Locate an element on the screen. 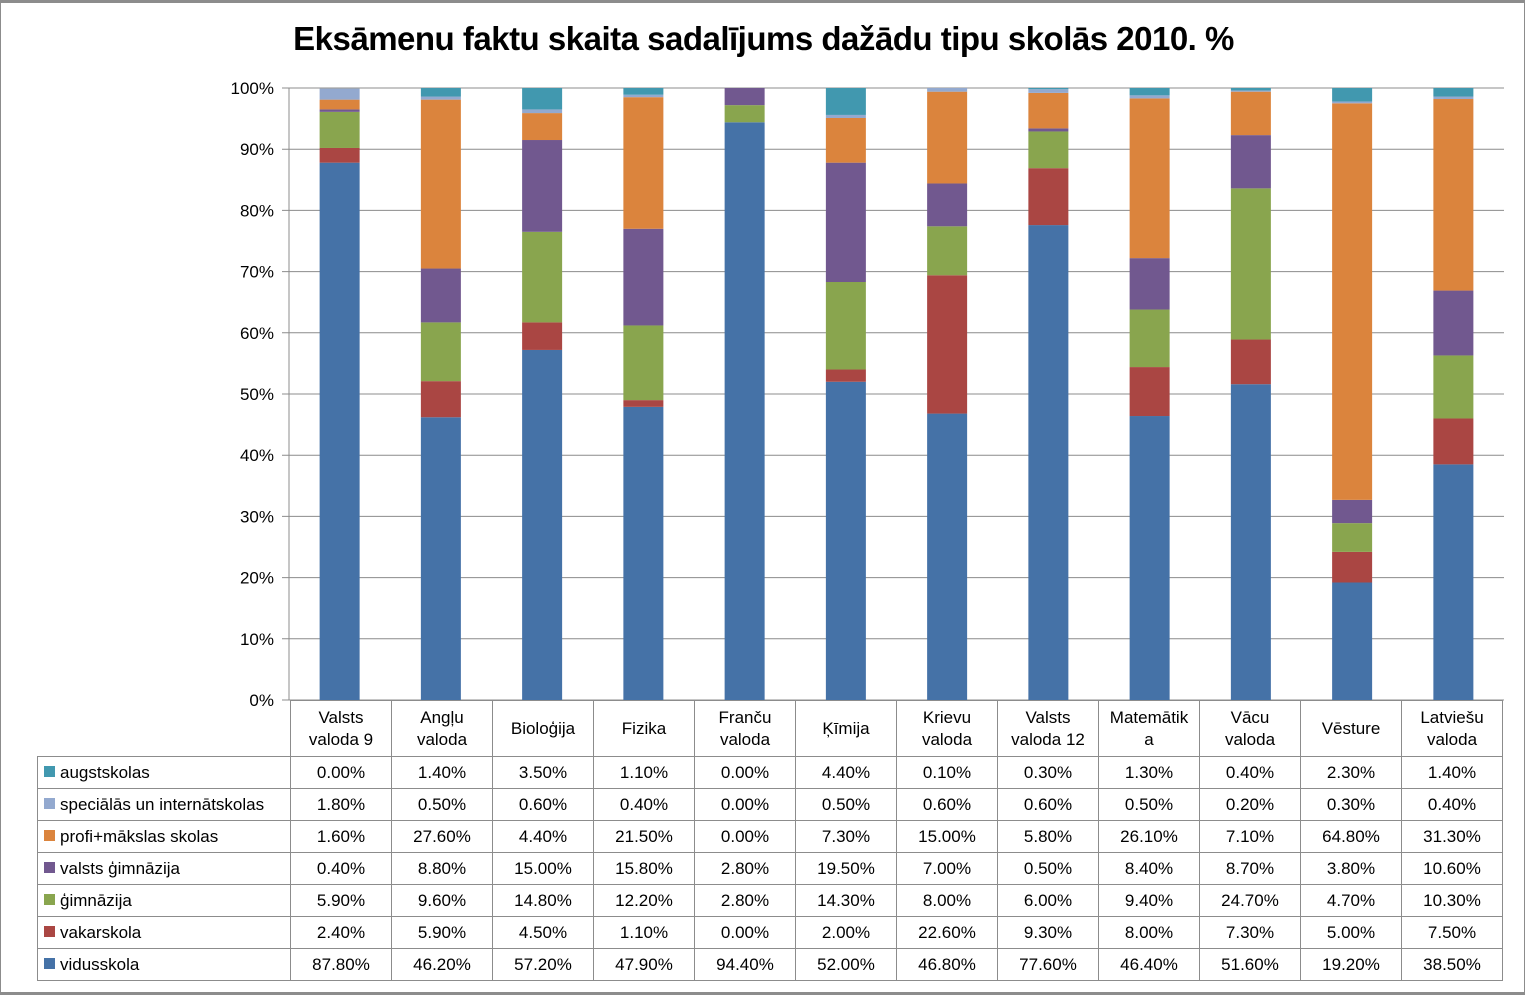 The width and height of the screenshot is (1527, 997). legend-label: augstskolas is located at coordinates (105, 772).